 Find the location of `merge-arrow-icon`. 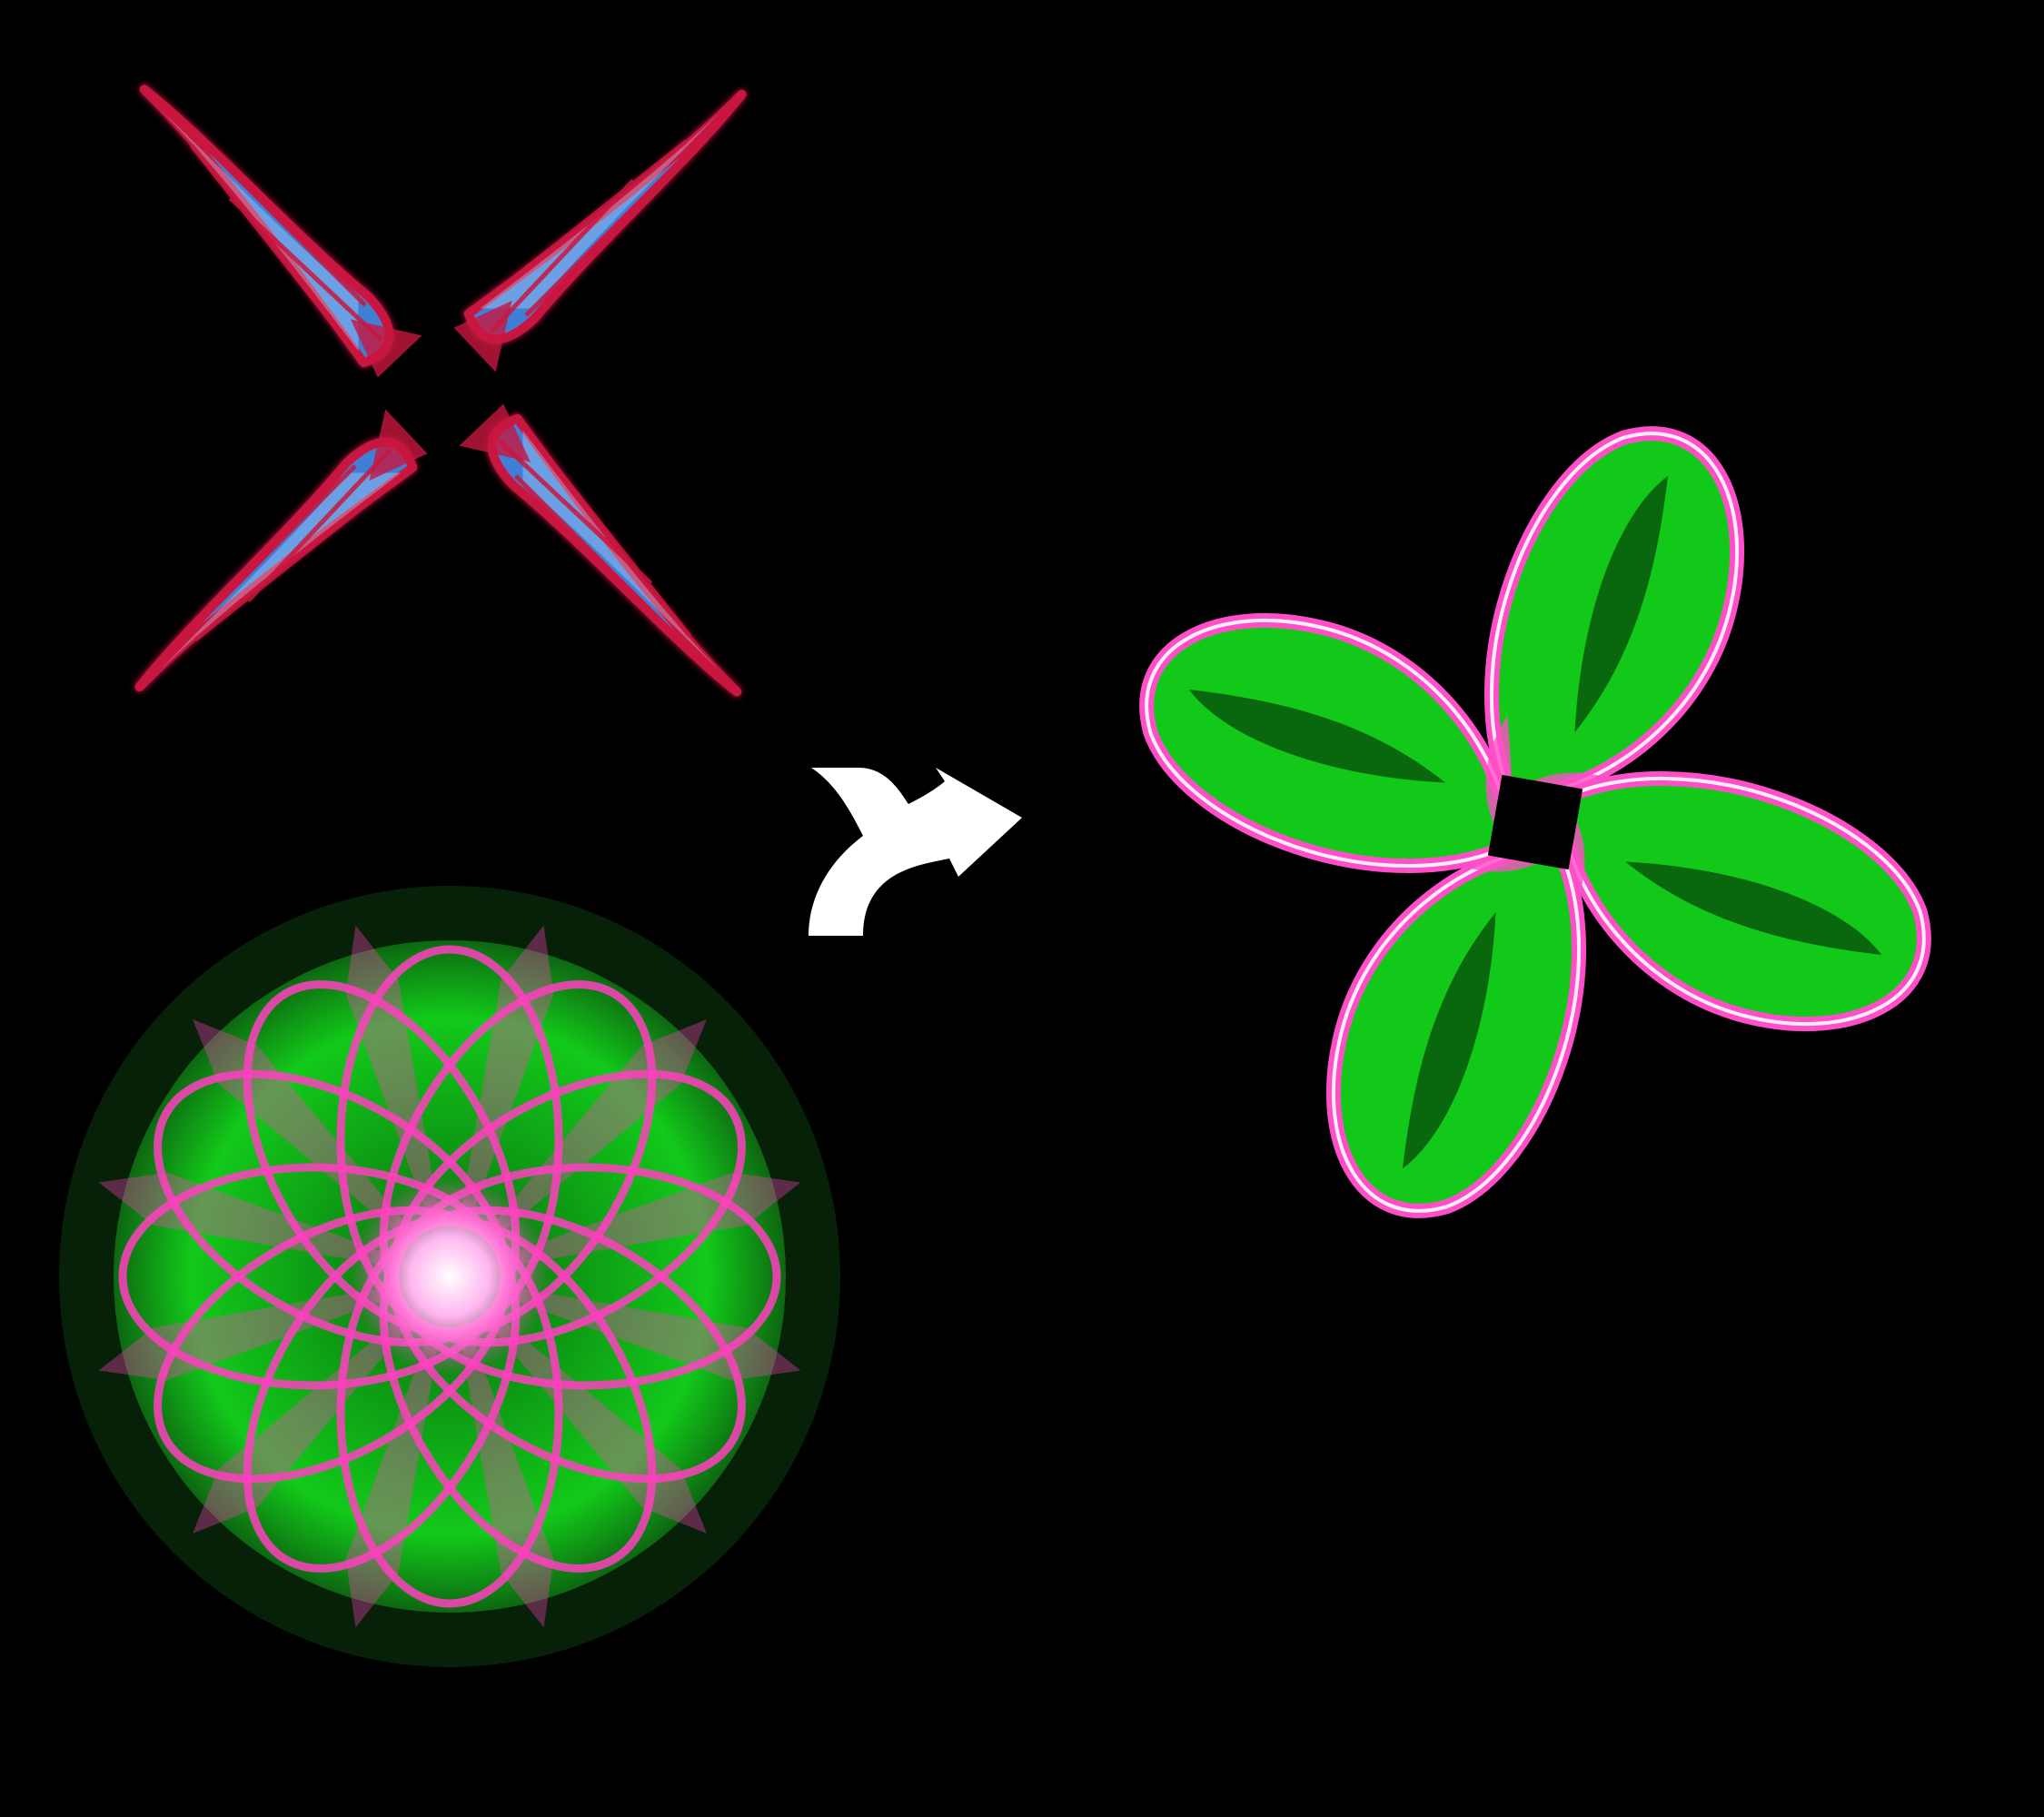

merge-arrow-icon is located at coordinates (915, 852).